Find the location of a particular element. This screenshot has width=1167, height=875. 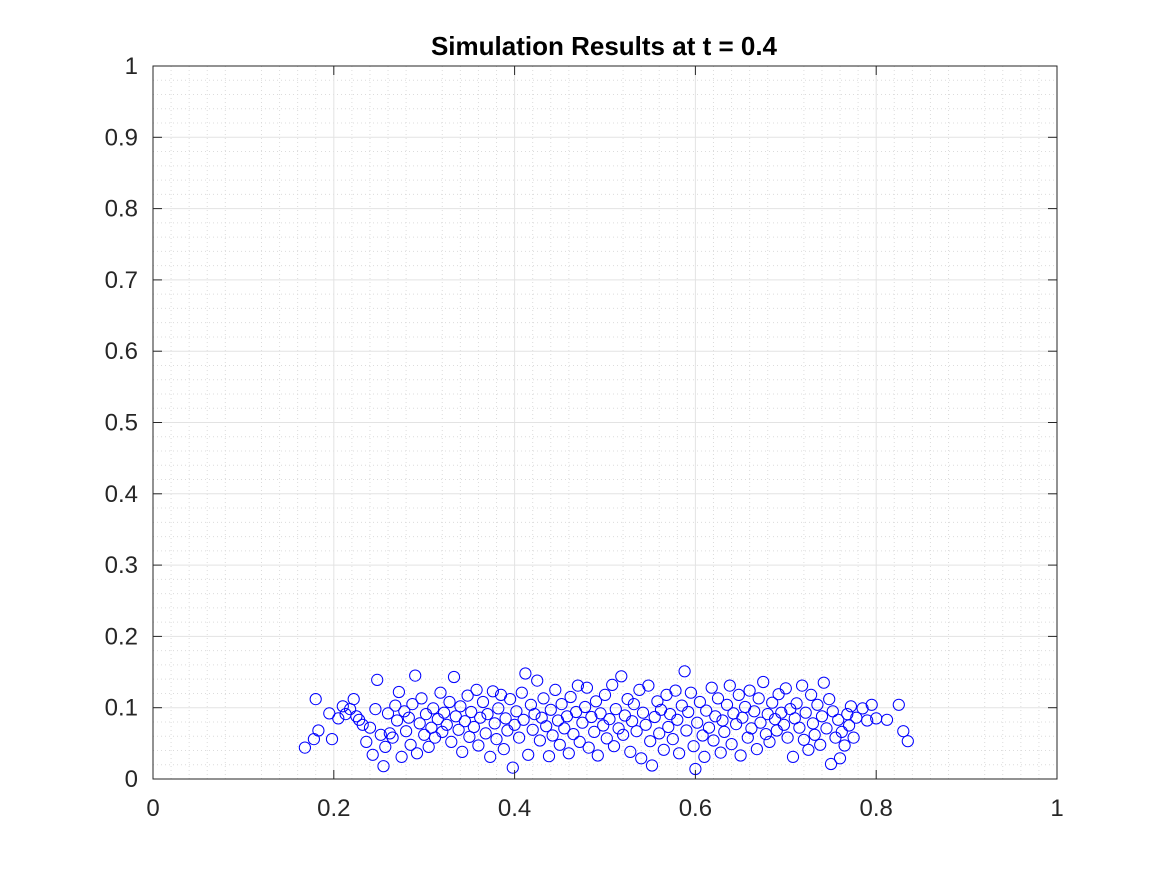

chart-title: Simulation Results at t = 0.4 is located at coordinates (604, 46).